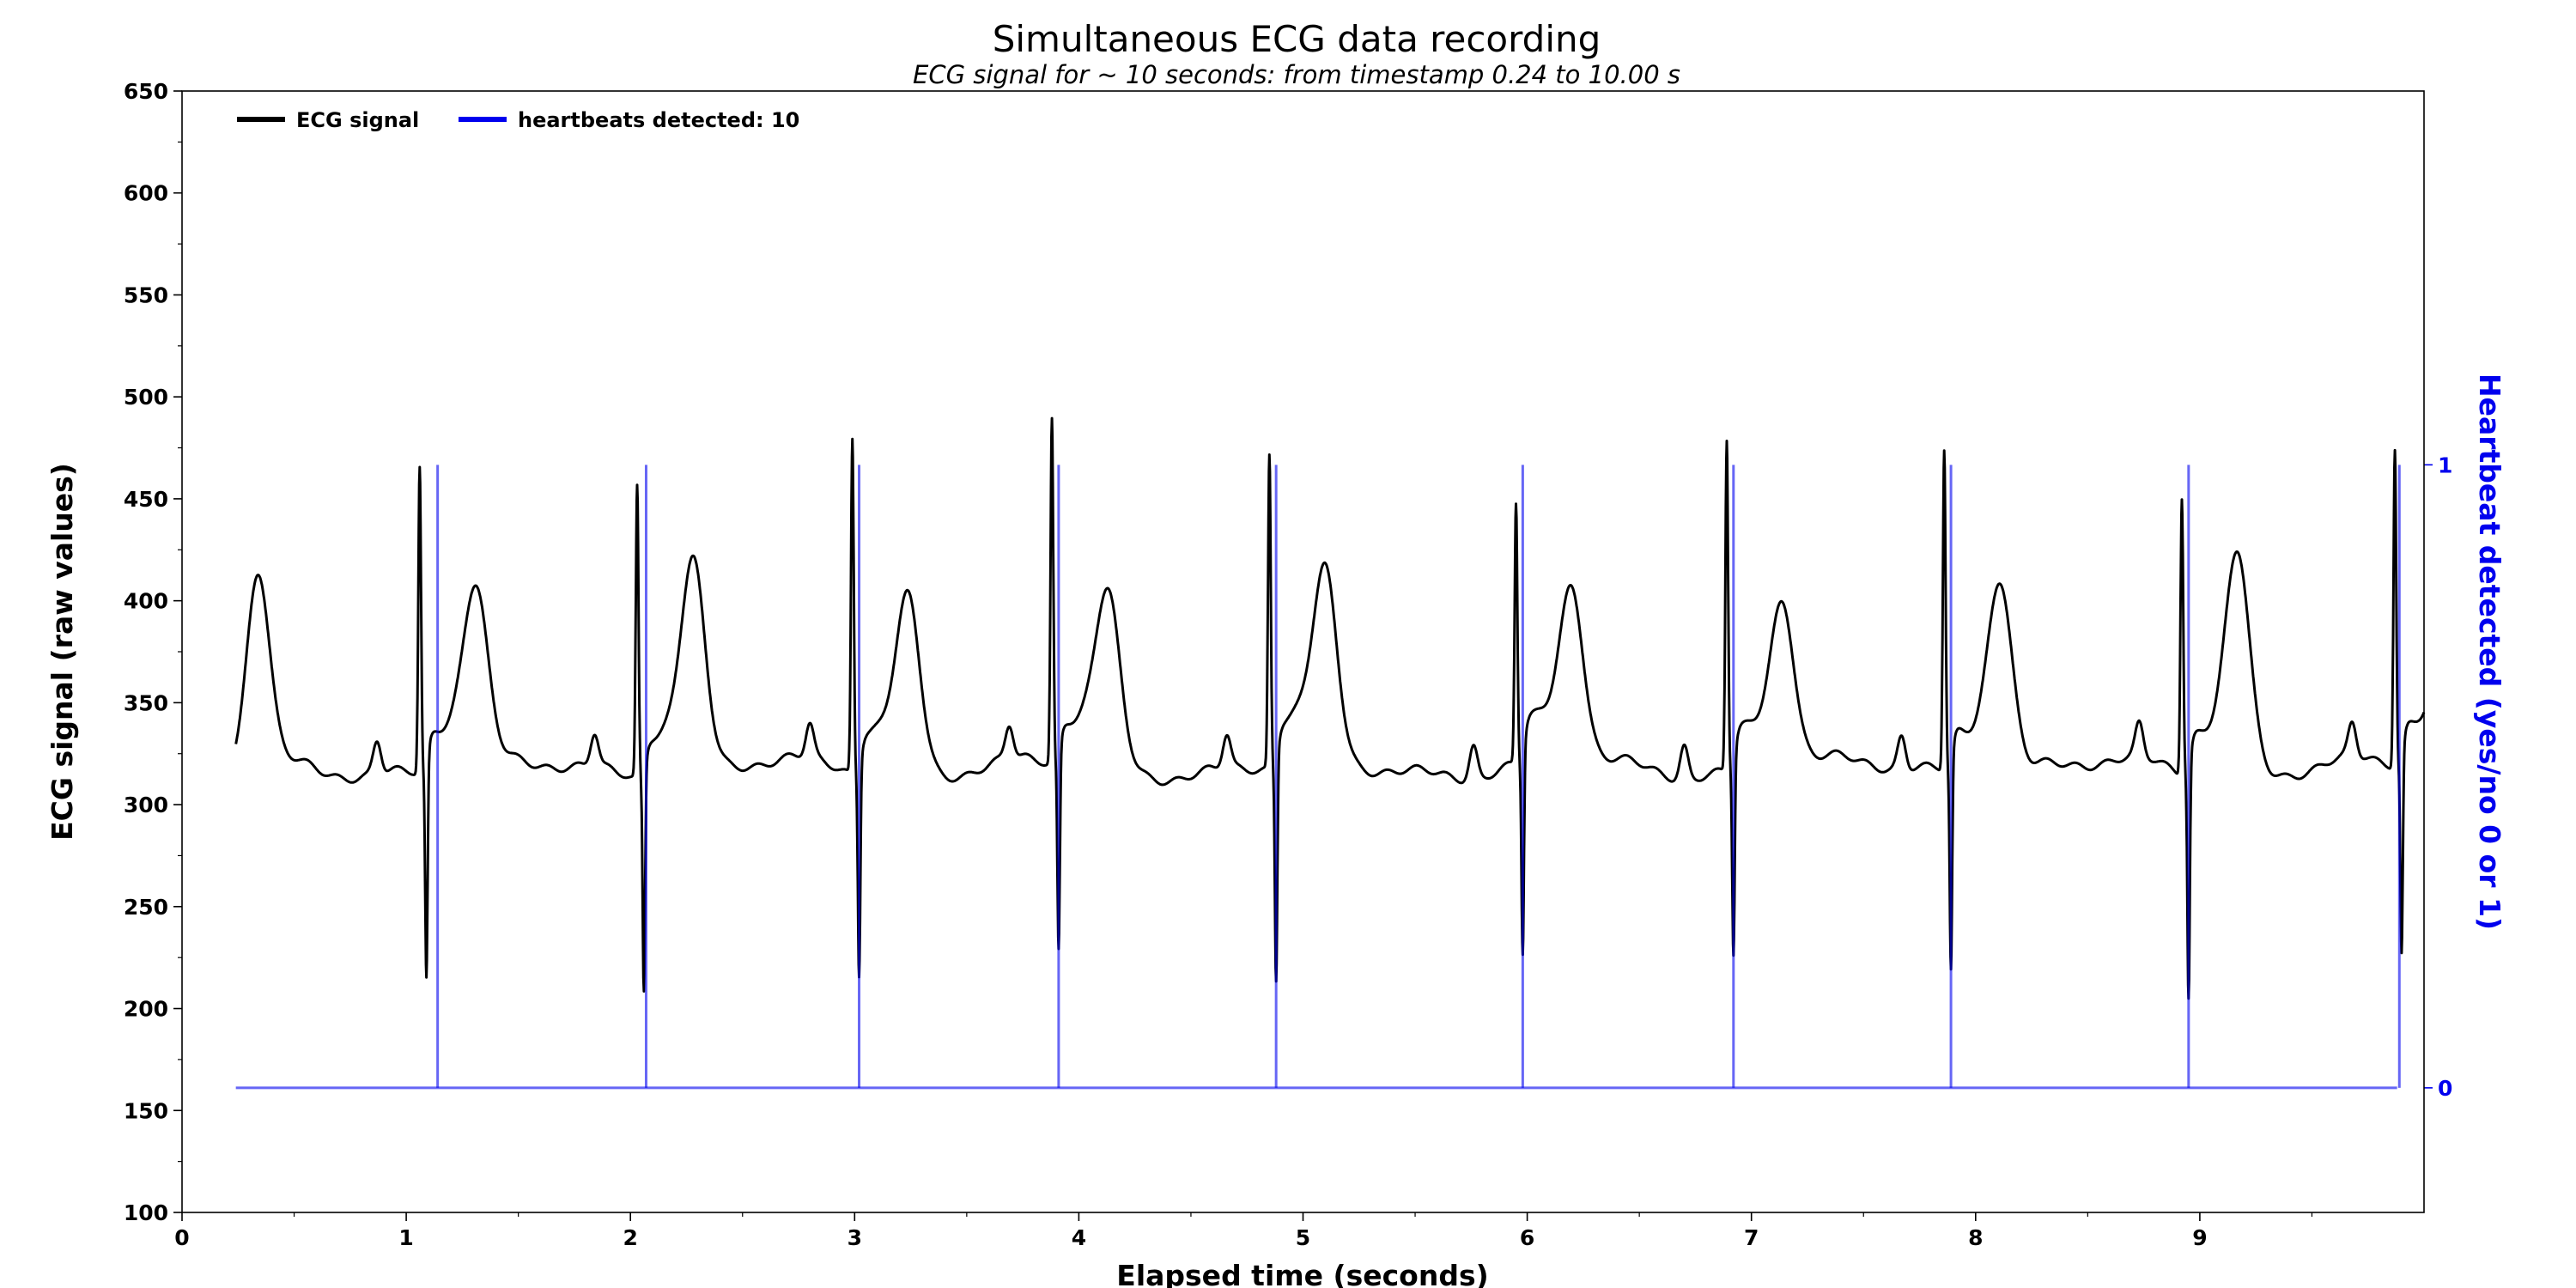 This screenshot has height=1288, width=2576. What do you see at coordinates (146, 907) in the screenshot?
I see `y-tick-label: 250` at bounding box center [146, 907].